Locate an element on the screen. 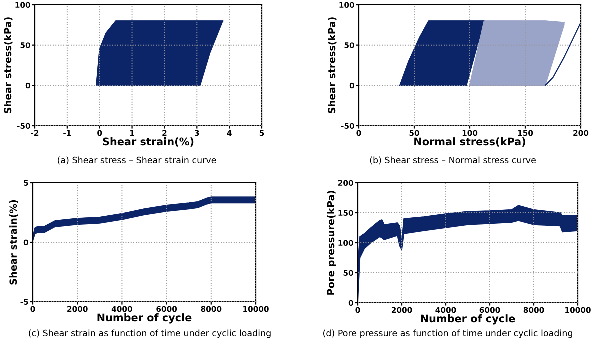  text: (c) Shear strain as function of time under cyclic loading is located at coordinates (150, 334).